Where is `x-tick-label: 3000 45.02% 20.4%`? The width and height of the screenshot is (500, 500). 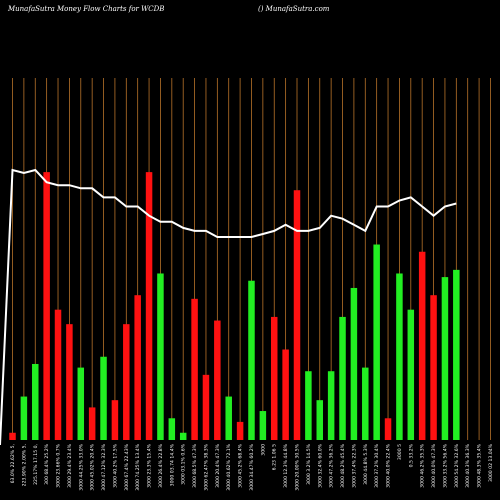 x-tick-label: 3000 45.02% 20.4% is located at coordinates (93, 466).